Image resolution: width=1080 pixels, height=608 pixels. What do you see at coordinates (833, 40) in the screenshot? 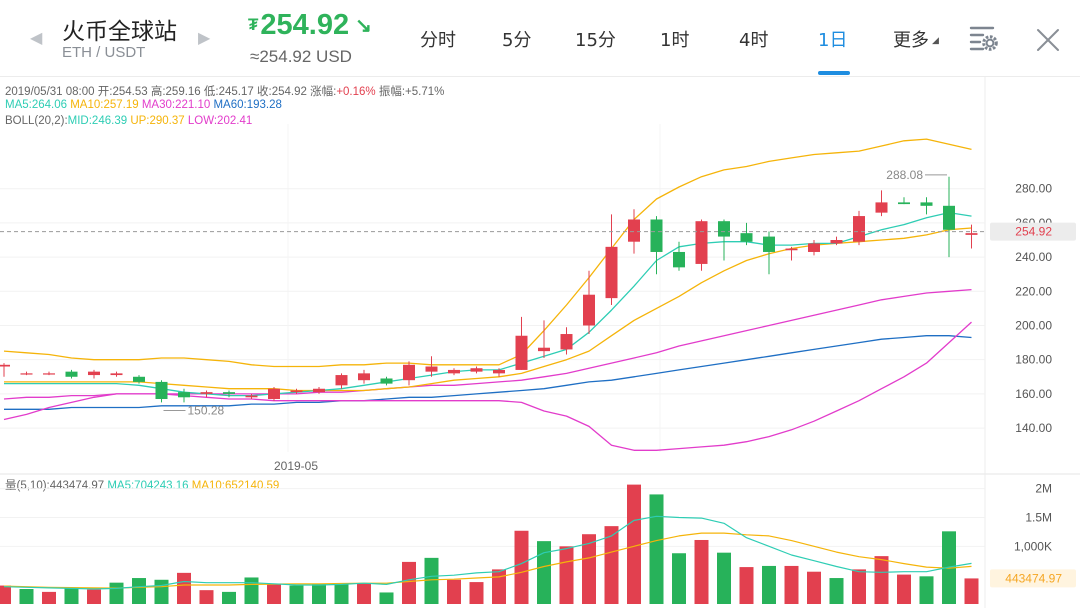
I see `tab-1day: 1日` at bounding box center [833, 40].